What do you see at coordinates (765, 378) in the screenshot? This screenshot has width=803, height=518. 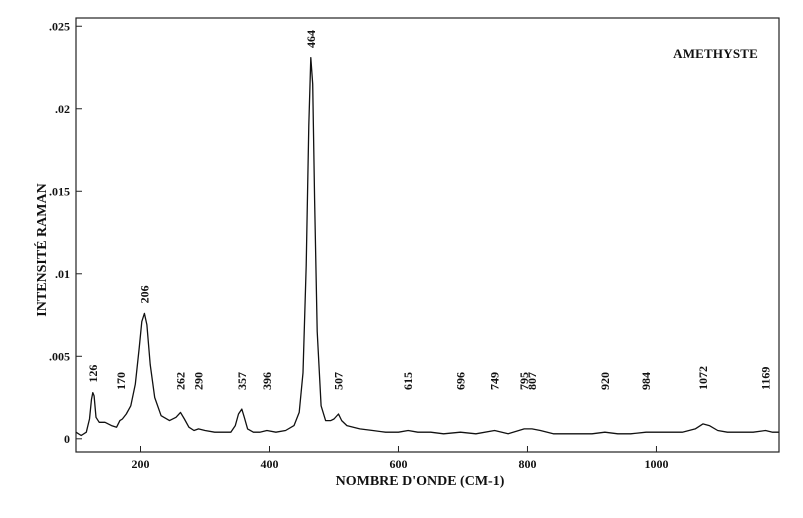 I see `peak-label: 1169` at bounding box center [765, 378].